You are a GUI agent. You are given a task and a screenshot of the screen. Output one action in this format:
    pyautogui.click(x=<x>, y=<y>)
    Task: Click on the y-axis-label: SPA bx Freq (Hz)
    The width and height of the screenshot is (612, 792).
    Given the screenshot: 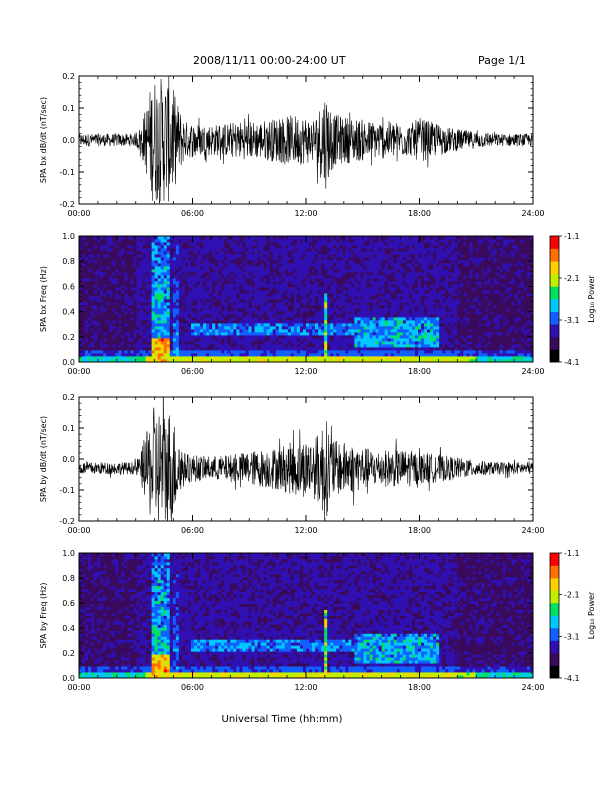 What is the action you would take?
    pyautogui.click(x=43, y=299)
    